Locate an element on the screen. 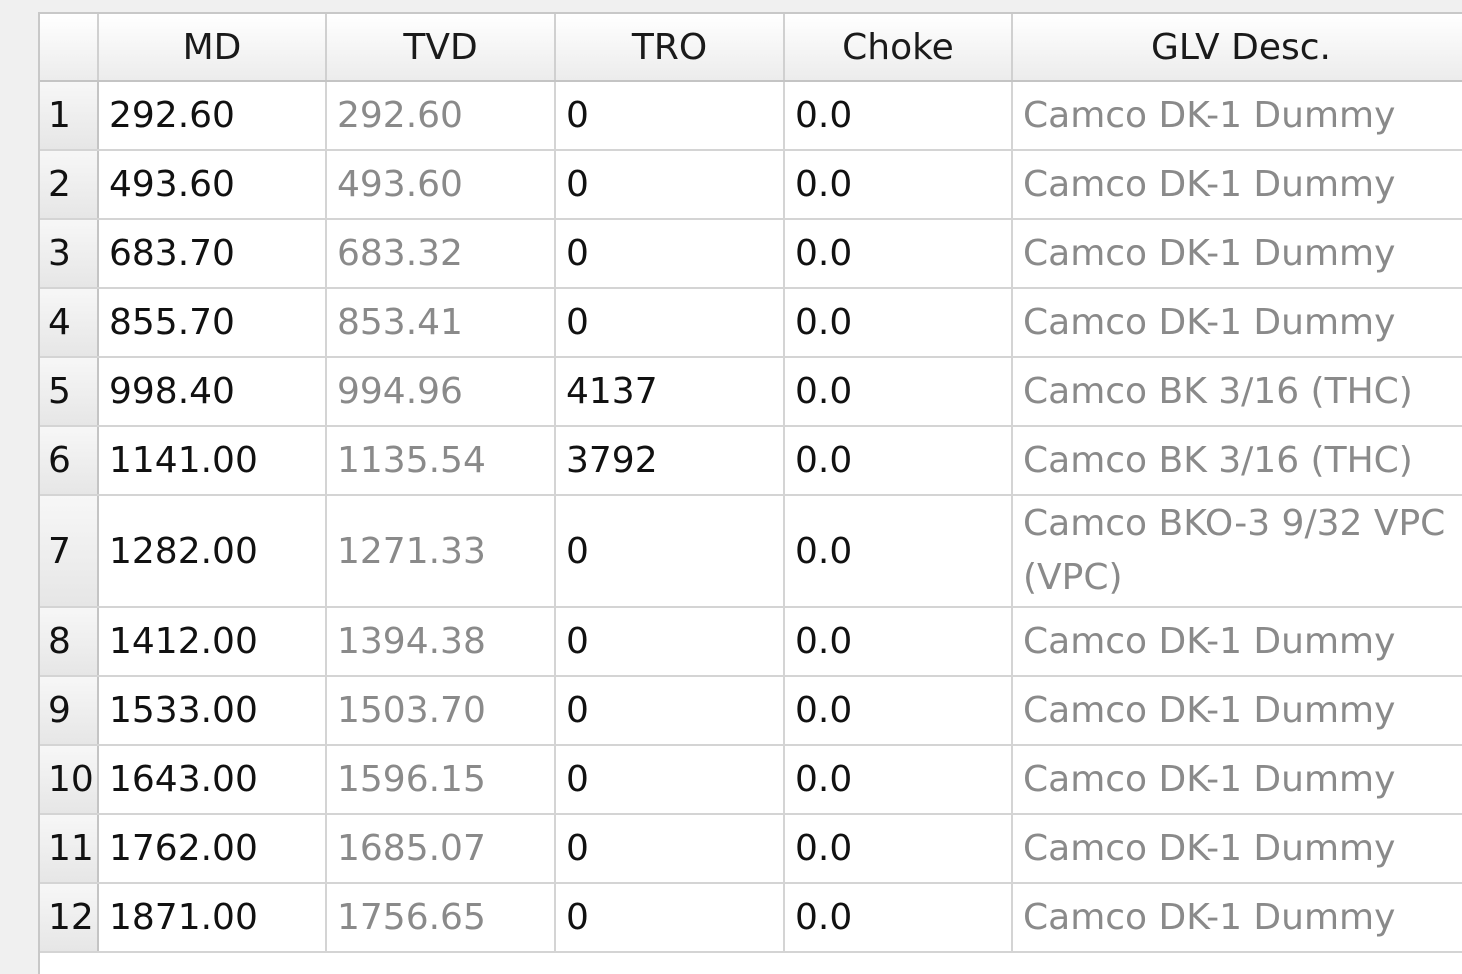 Image resolution: width=1462 pixels, height=974 pixels. row-number: 5 is located at coordinates (69, 392).